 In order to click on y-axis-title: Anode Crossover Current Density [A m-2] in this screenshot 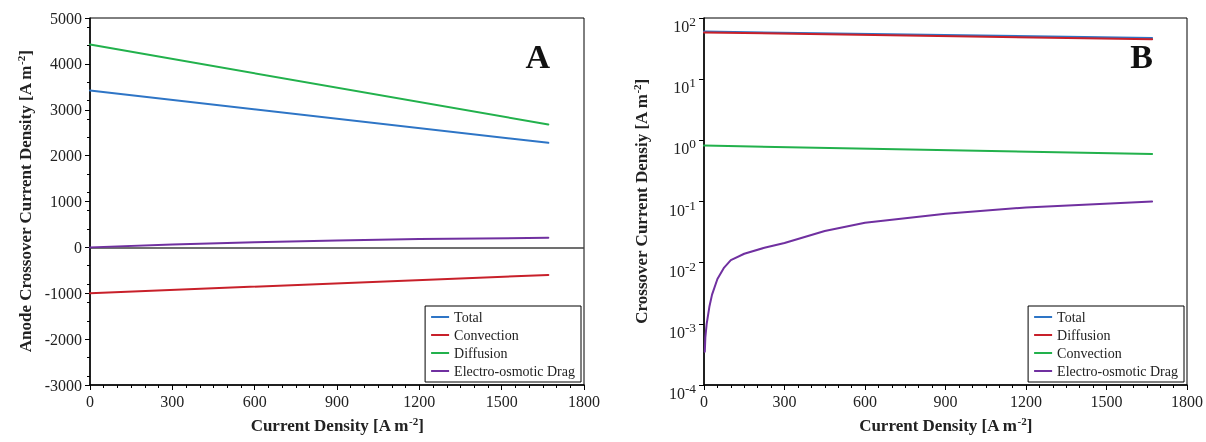, I will do `click(24, 201)`.